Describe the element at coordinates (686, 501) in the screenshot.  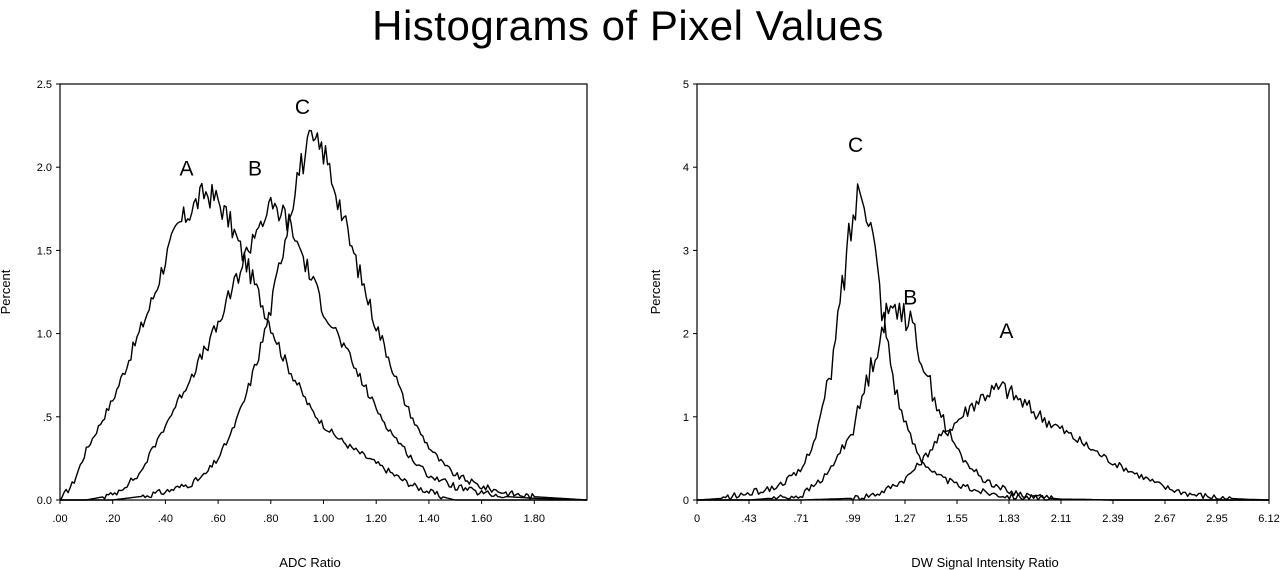
I see `y-tick-label: 0` at that location.